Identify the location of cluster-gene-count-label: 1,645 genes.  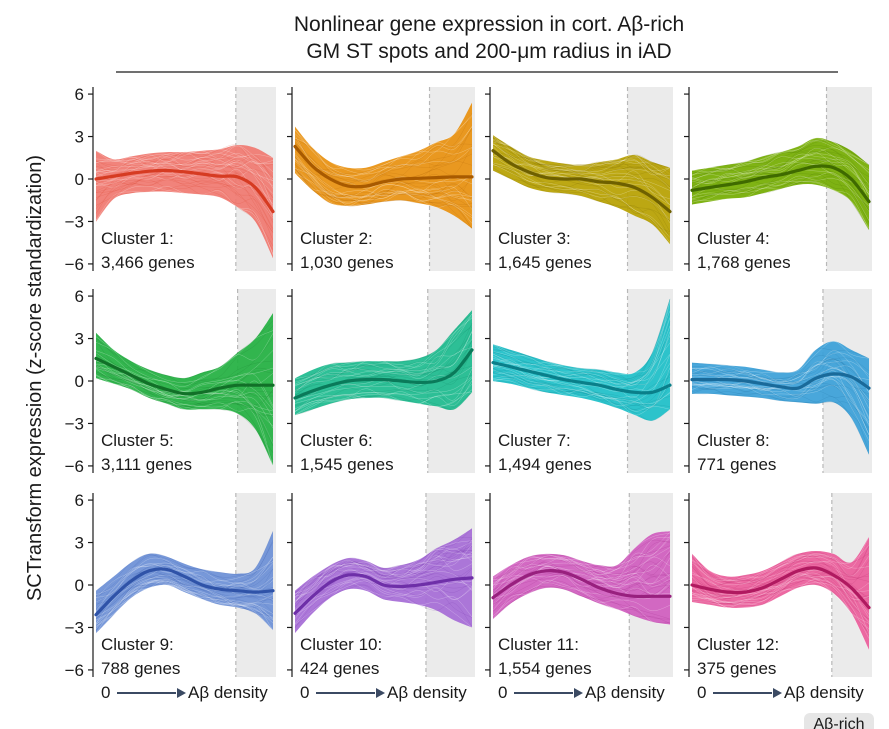
(545, 262).